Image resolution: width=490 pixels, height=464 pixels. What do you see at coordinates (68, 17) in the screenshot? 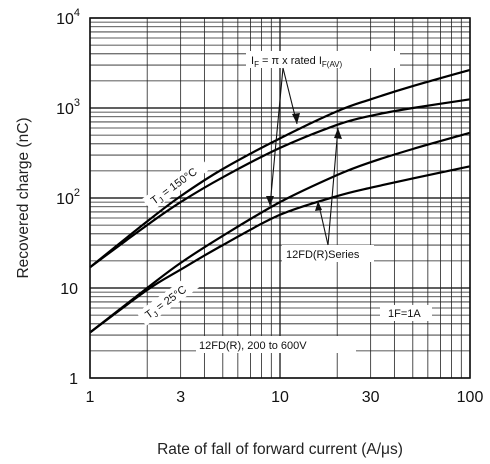
I see `y-tick-label: 10⁴` at bounding box center [68, 17].